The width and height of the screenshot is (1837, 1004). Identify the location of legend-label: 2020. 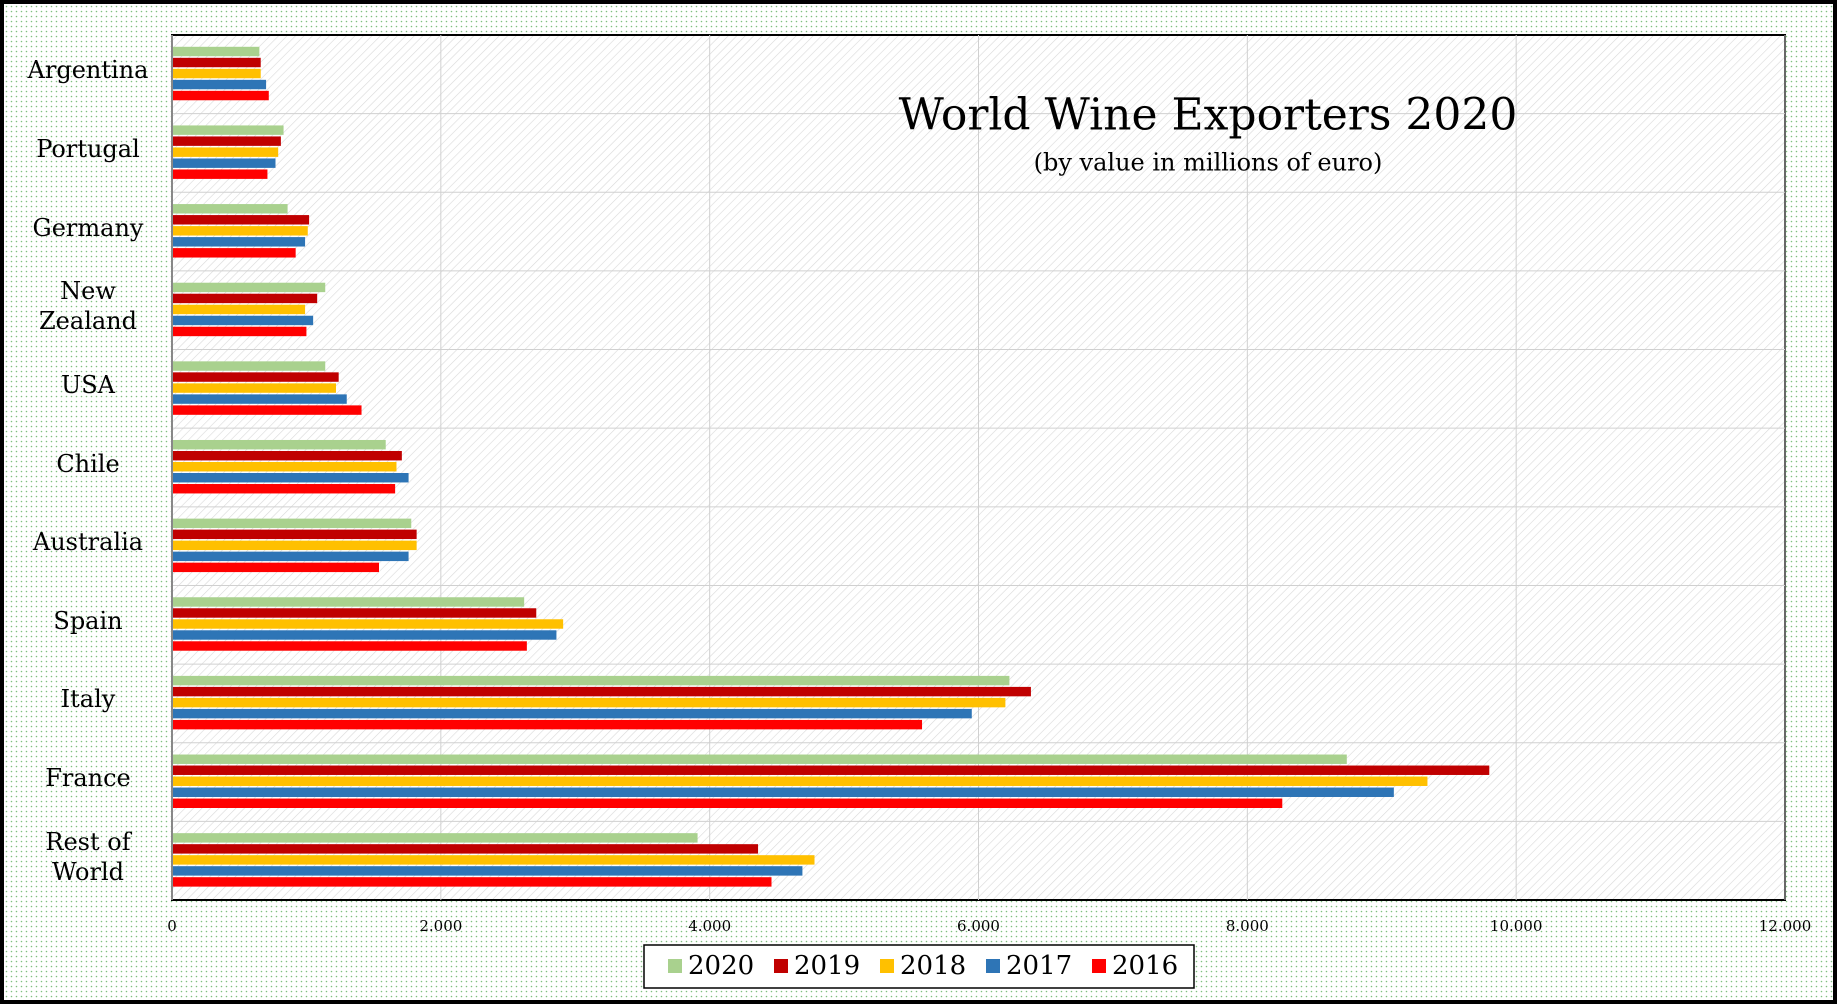
(721, 966).